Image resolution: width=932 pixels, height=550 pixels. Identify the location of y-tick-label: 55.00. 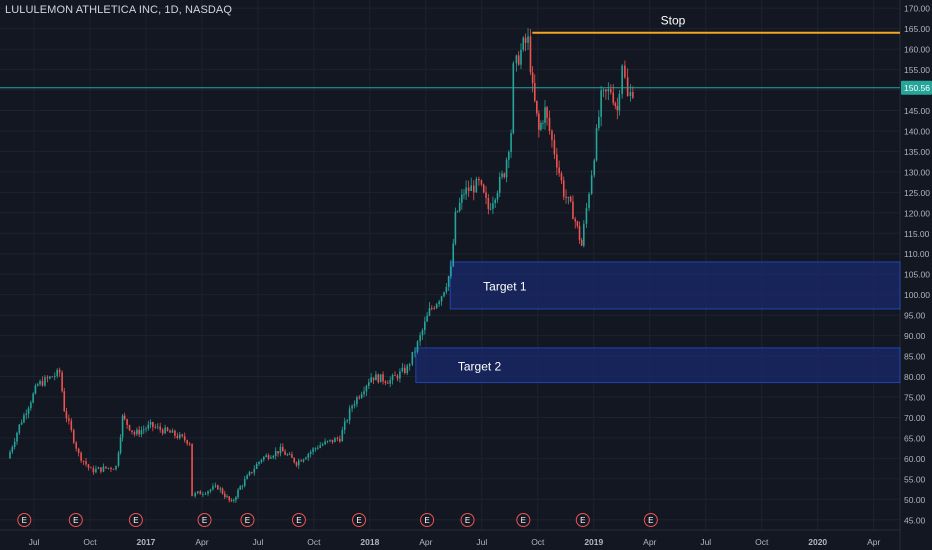
(915, 479).